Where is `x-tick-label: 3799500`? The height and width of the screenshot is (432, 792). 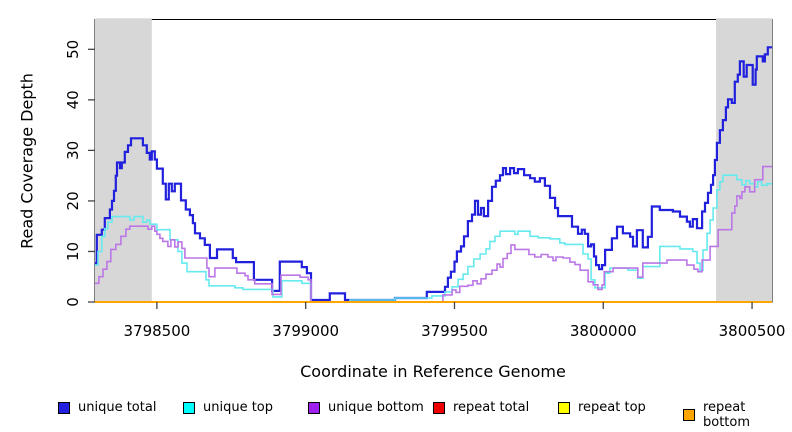 x-tick-label: 3799500 is located at coordinates (454, 331).